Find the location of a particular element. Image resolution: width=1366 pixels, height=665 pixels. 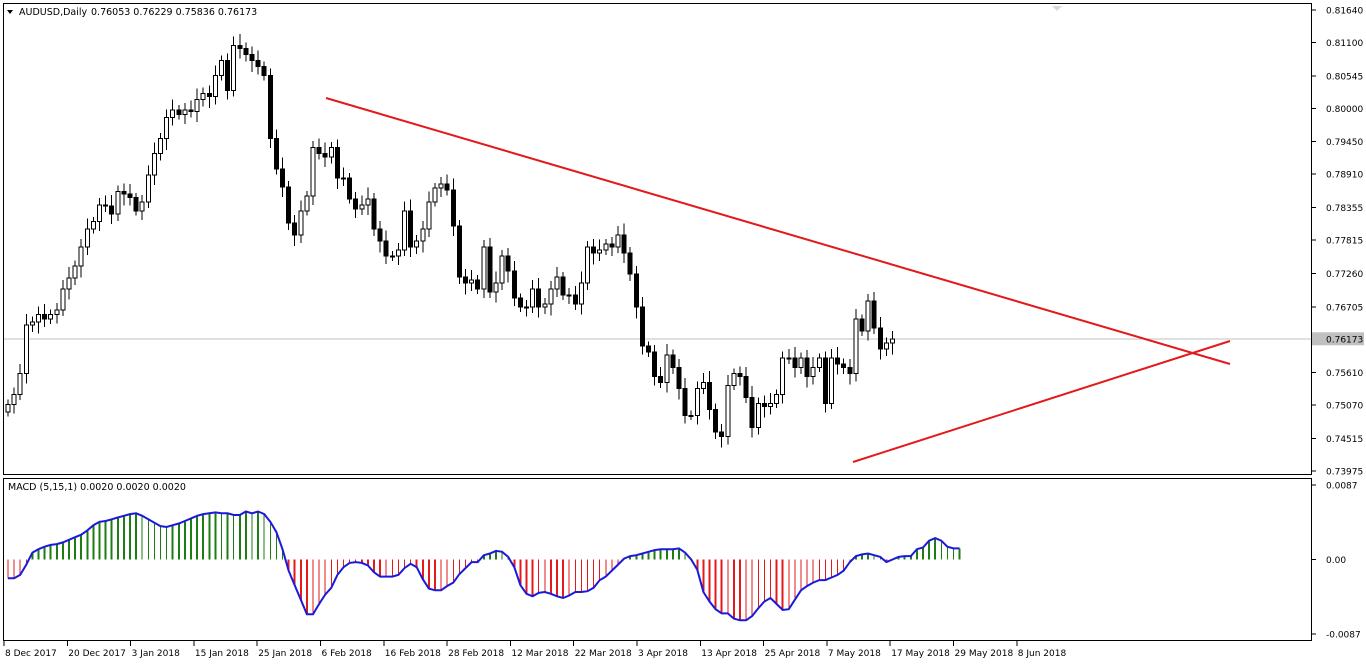

macd-axis: 0.0087 0.00 -0.0087 is located at coordinates (1336, 561).